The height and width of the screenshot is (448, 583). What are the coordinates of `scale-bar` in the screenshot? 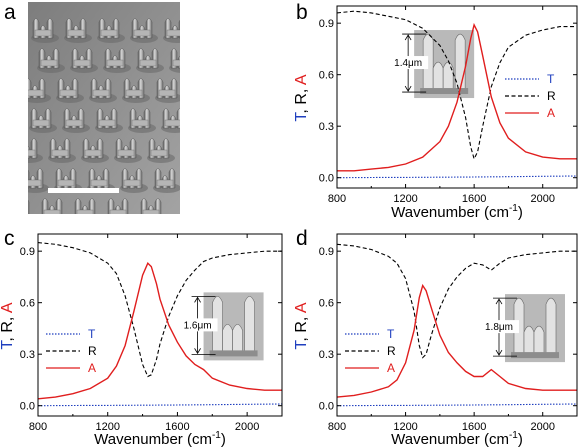 It's located at (83, 190).